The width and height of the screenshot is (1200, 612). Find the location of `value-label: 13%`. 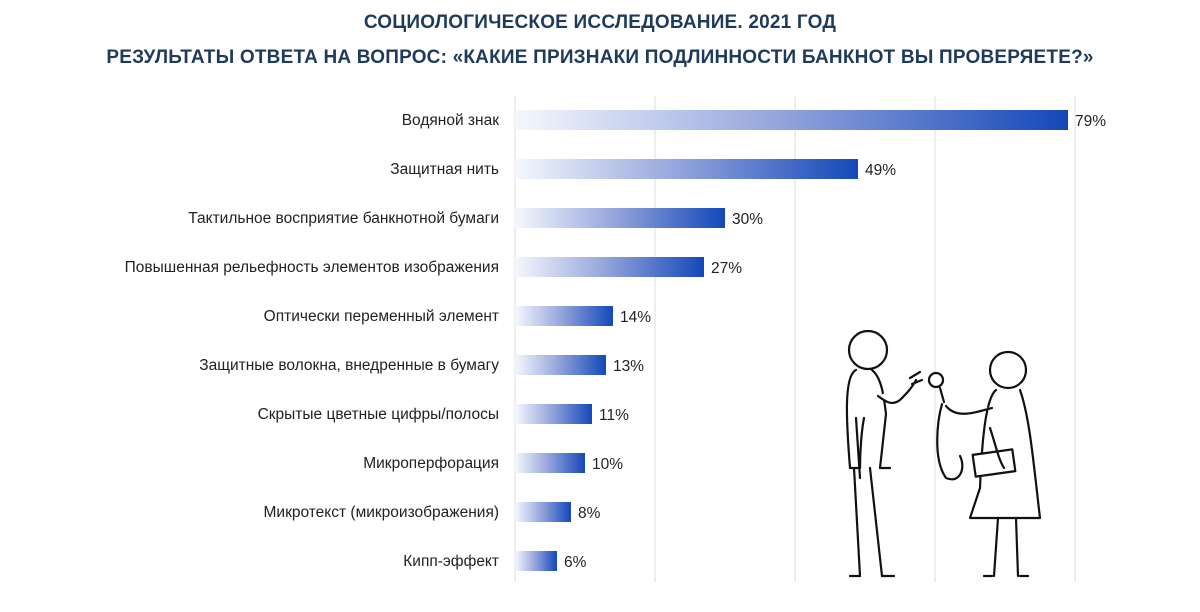

value-label: 13% is located at coordinates (628, 366).